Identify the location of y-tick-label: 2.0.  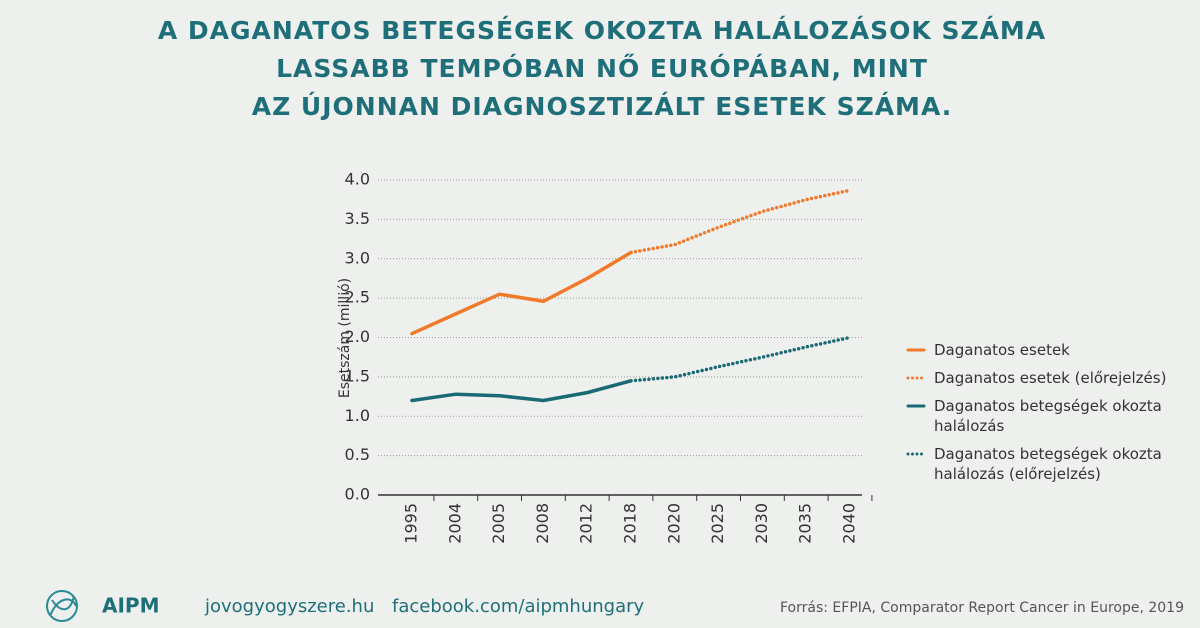
(357, 336).